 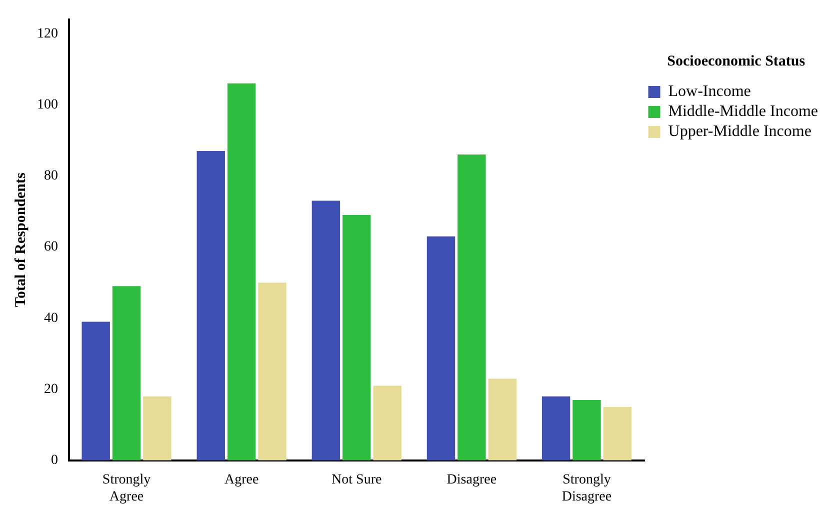 I want to click on y-tick-label: 120, so click(x=47, y=34).